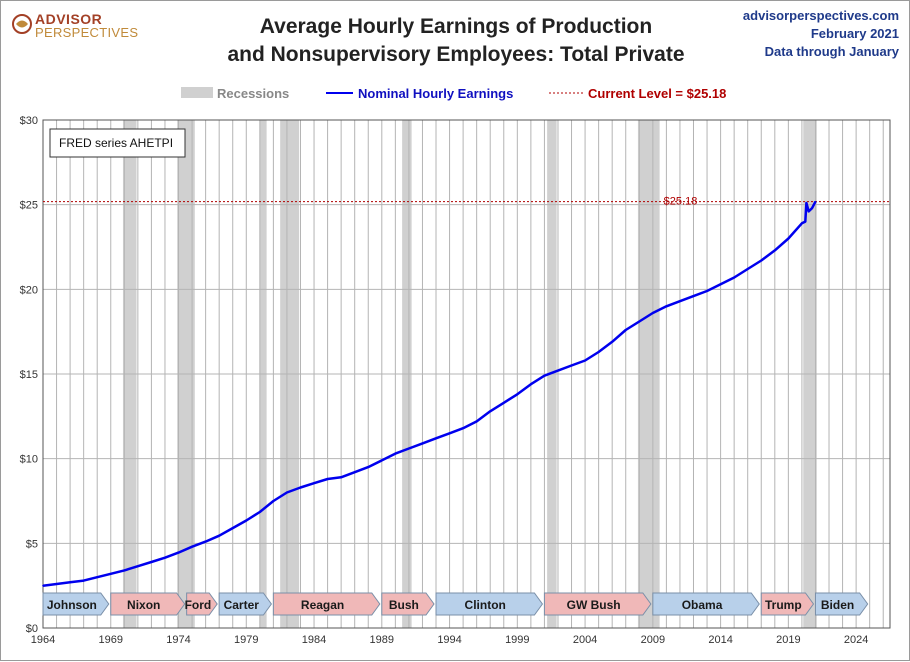 This screenshot has width=910, height=662. I want to click on x-tick-label: 1974, so click(178, 640).